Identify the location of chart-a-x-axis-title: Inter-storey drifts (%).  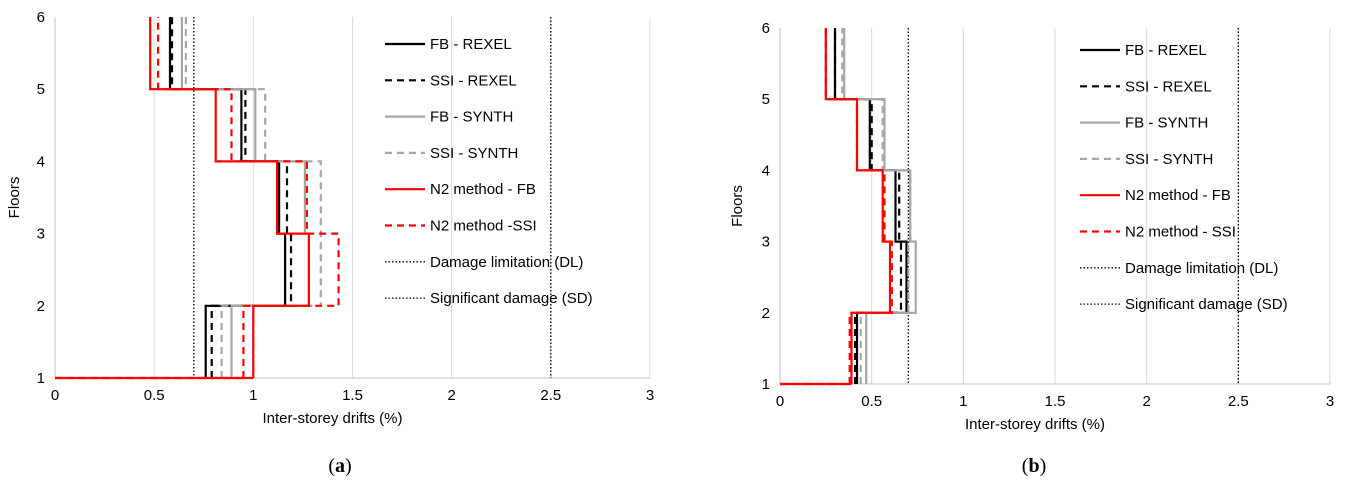
(332, 418).